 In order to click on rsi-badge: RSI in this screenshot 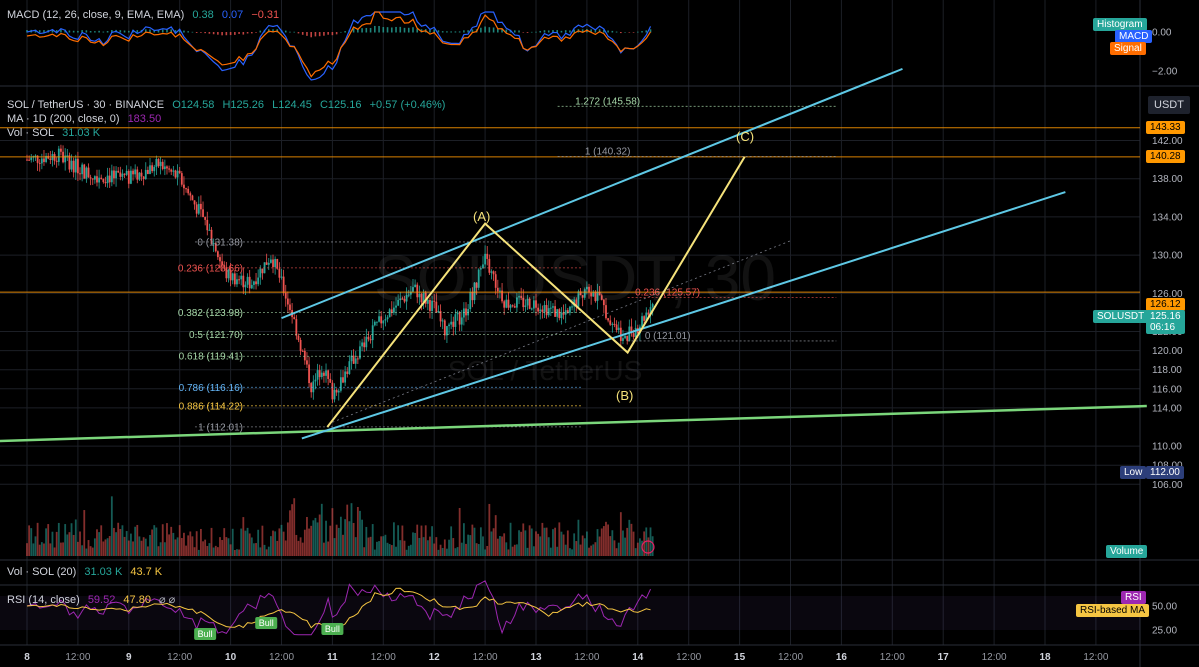, I will do `click(1133, 597)`.